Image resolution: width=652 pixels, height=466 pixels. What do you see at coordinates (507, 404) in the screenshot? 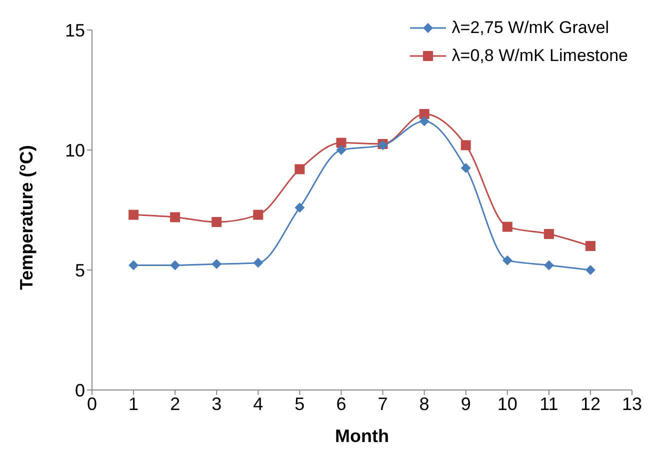
I see `x-tick-label: 10` at bounding box center [507, 404].